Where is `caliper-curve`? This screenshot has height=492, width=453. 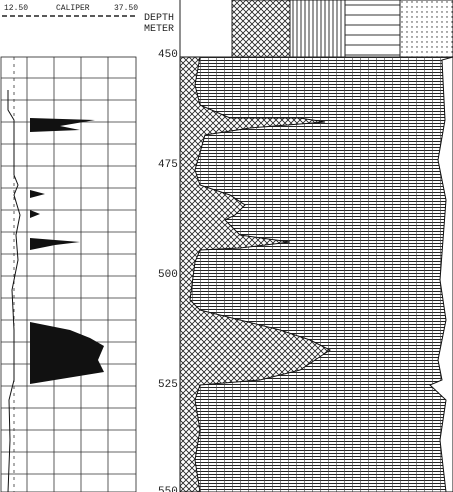
caliper-curve is located at coordinates (14, 291).